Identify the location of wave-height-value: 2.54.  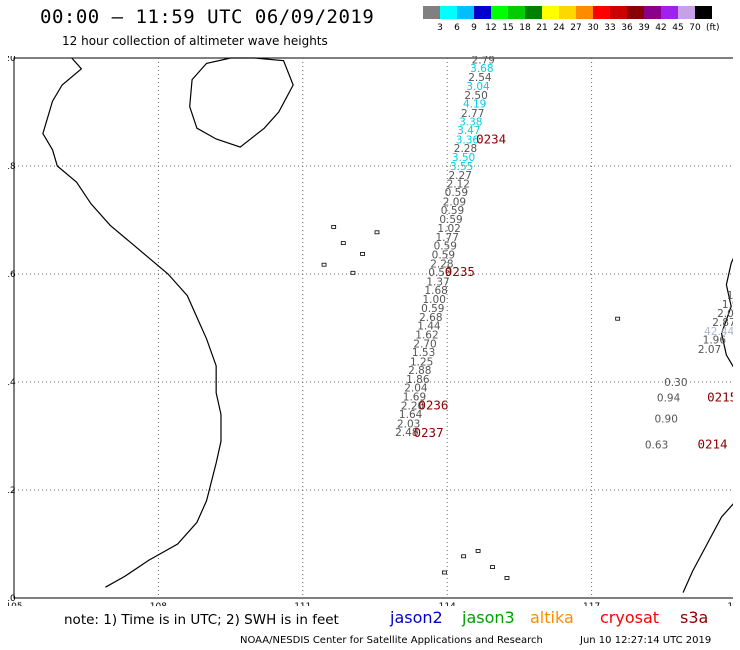
(480, 78).